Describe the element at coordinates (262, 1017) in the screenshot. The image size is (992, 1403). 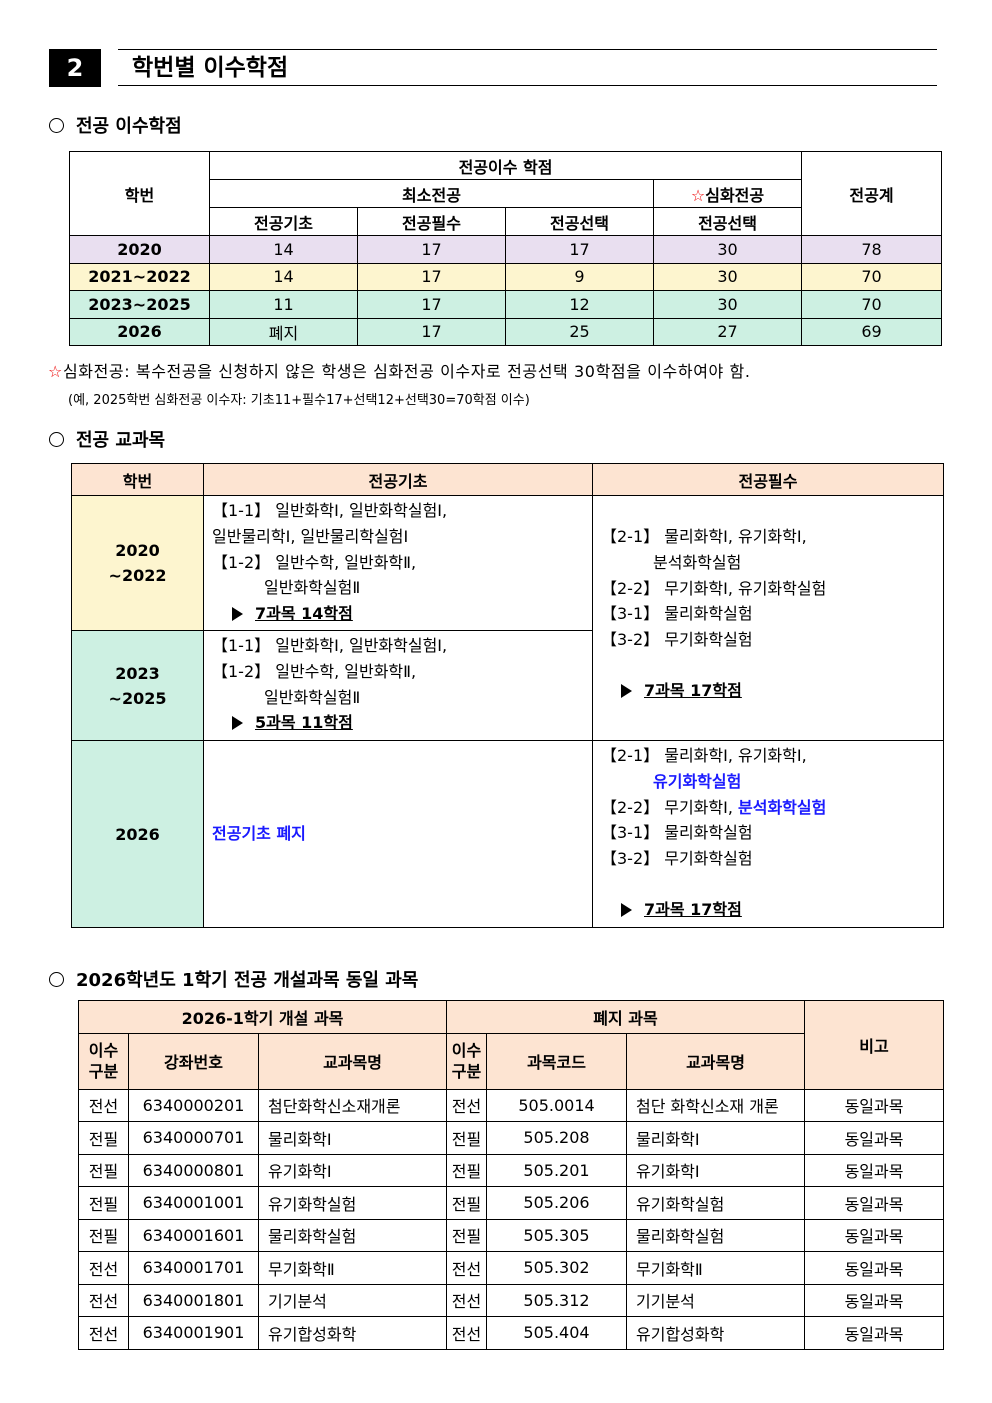
I see `header-opened: 2026-1학기 개설 과목` at that location.